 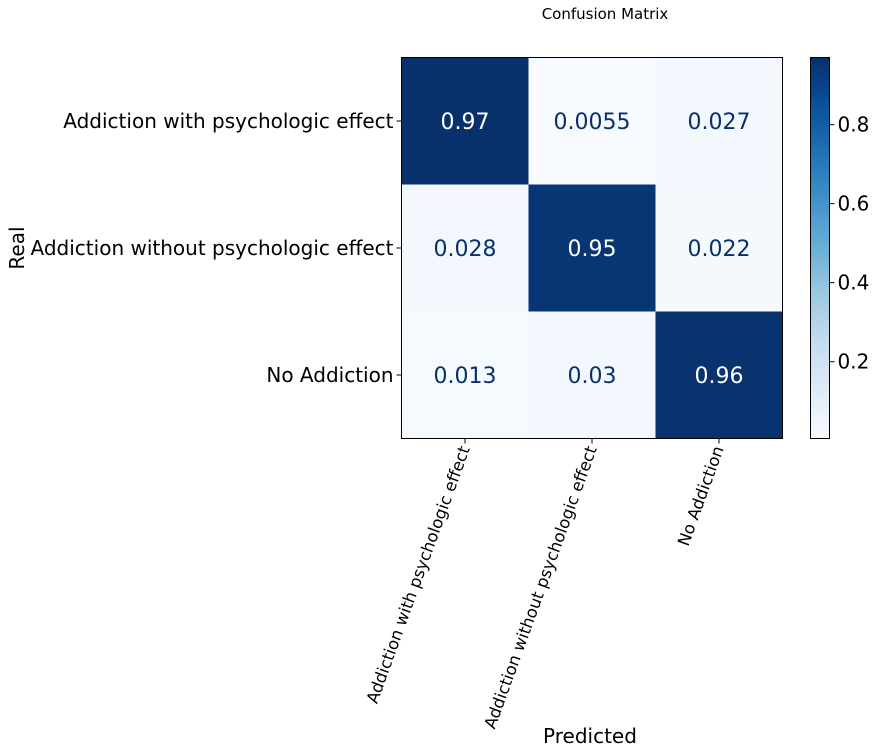 I want to click on y-axis-label: Real, so click(x=17, y=247).